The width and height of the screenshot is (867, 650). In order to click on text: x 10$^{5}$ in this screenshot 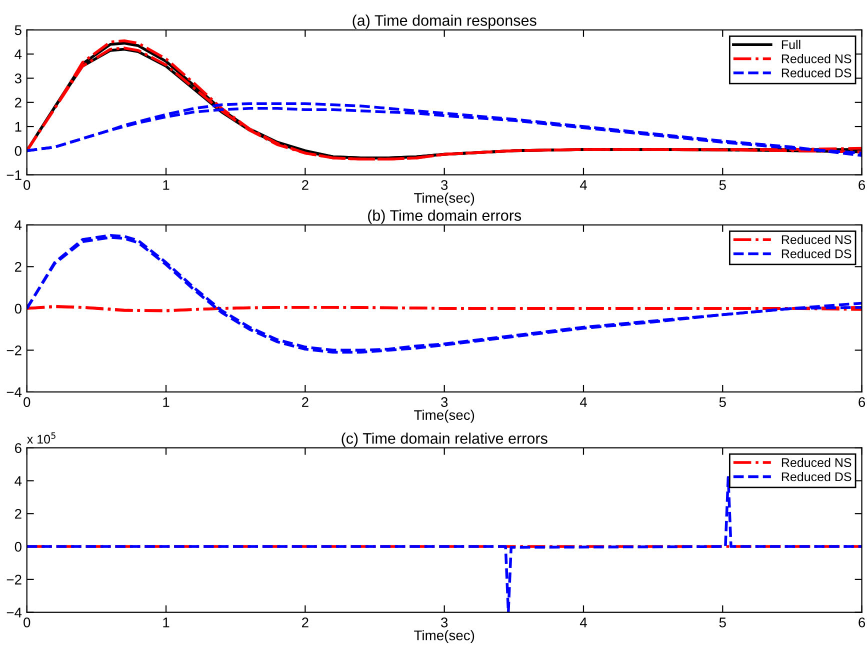, I will do `click(41, 438)`.